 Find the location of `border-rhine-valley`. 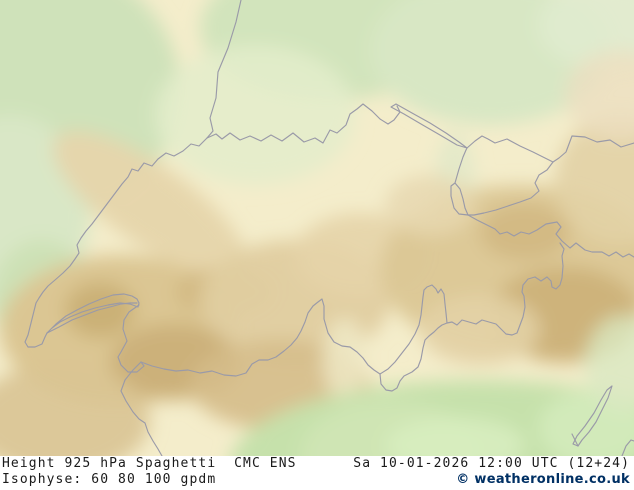

border-rhine-valley is located at coordinates (461, 165).